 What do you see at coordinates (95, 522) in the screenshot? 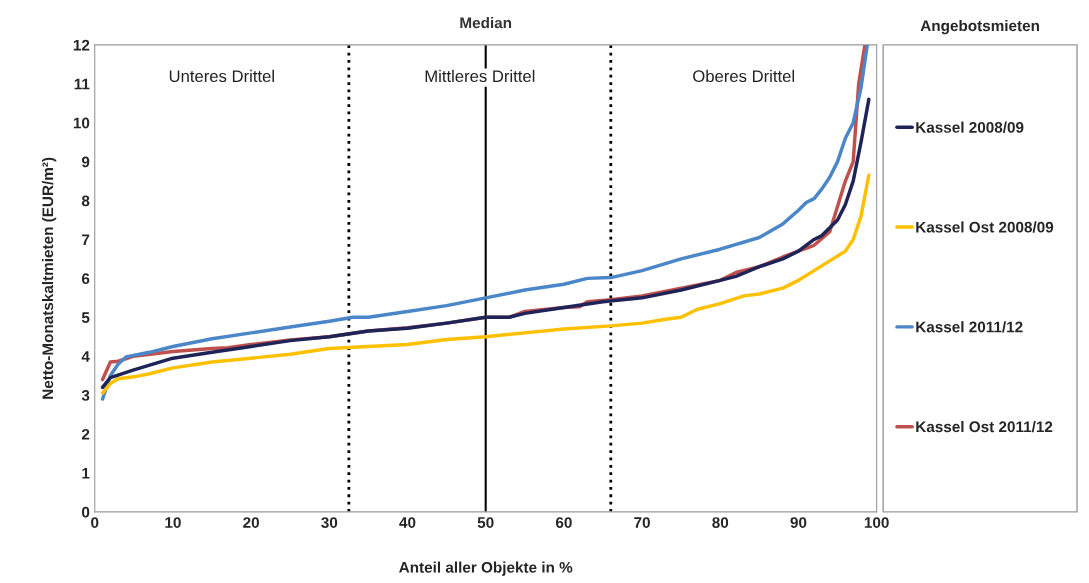
I see `x-tick-label: 0` at bounding box center [95, 522].